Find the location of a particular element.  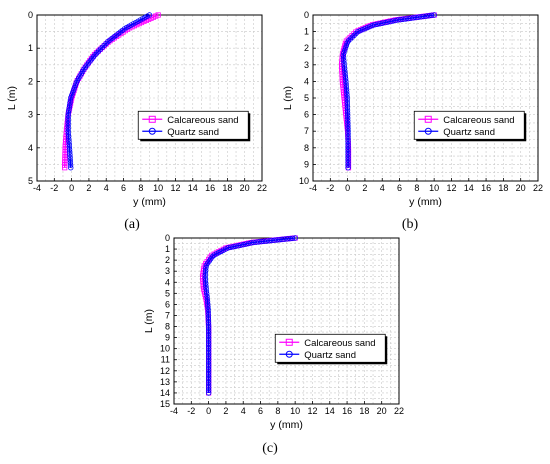

x-tick-label: 0 is located at coordinates (347, 188).